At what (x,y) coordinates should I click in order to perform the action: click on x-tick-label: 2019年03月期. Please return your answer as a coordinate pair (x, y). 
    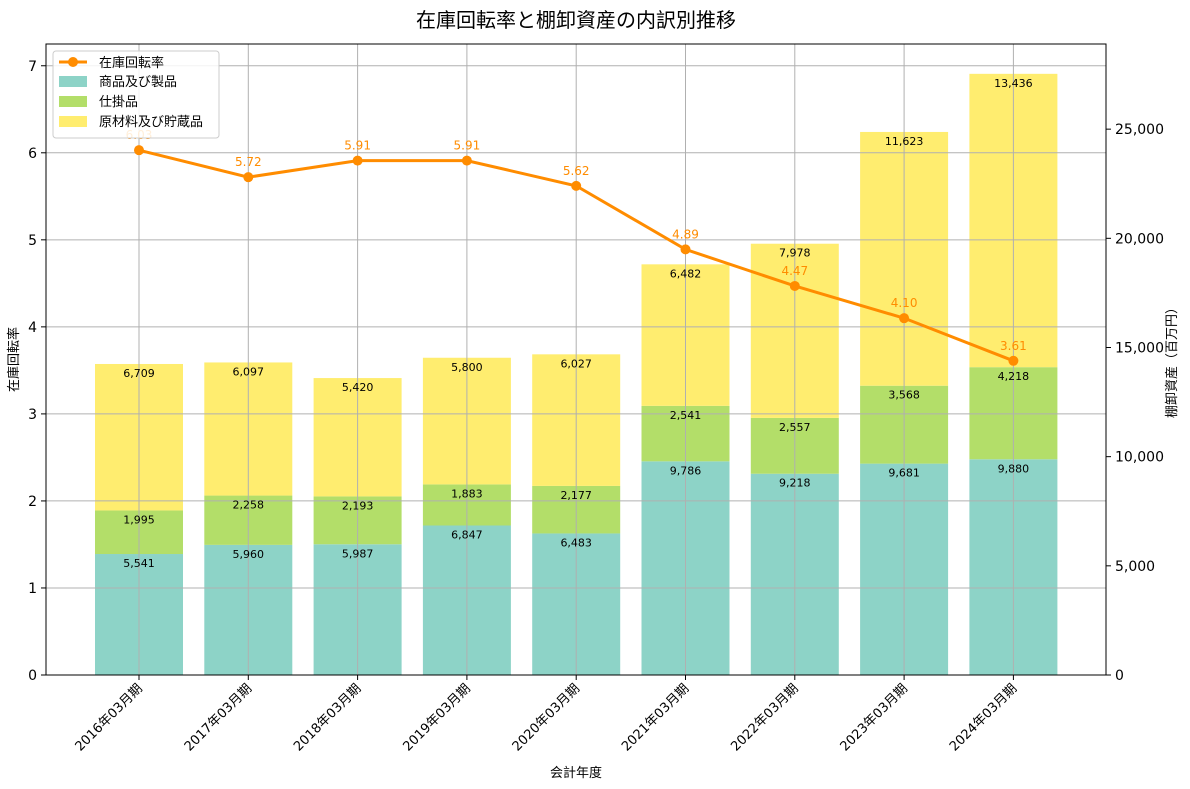
    Looking at the image, I should click on (436, 717).